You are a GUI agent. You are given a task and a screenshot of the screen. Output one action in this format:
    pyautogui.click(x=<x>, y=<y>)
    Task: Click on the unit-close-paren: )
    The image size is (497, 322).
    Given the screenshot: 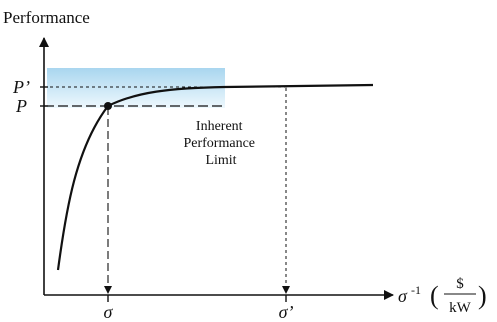 What is the action you would take?
    pyautogui.click(x=482, y=295)
    